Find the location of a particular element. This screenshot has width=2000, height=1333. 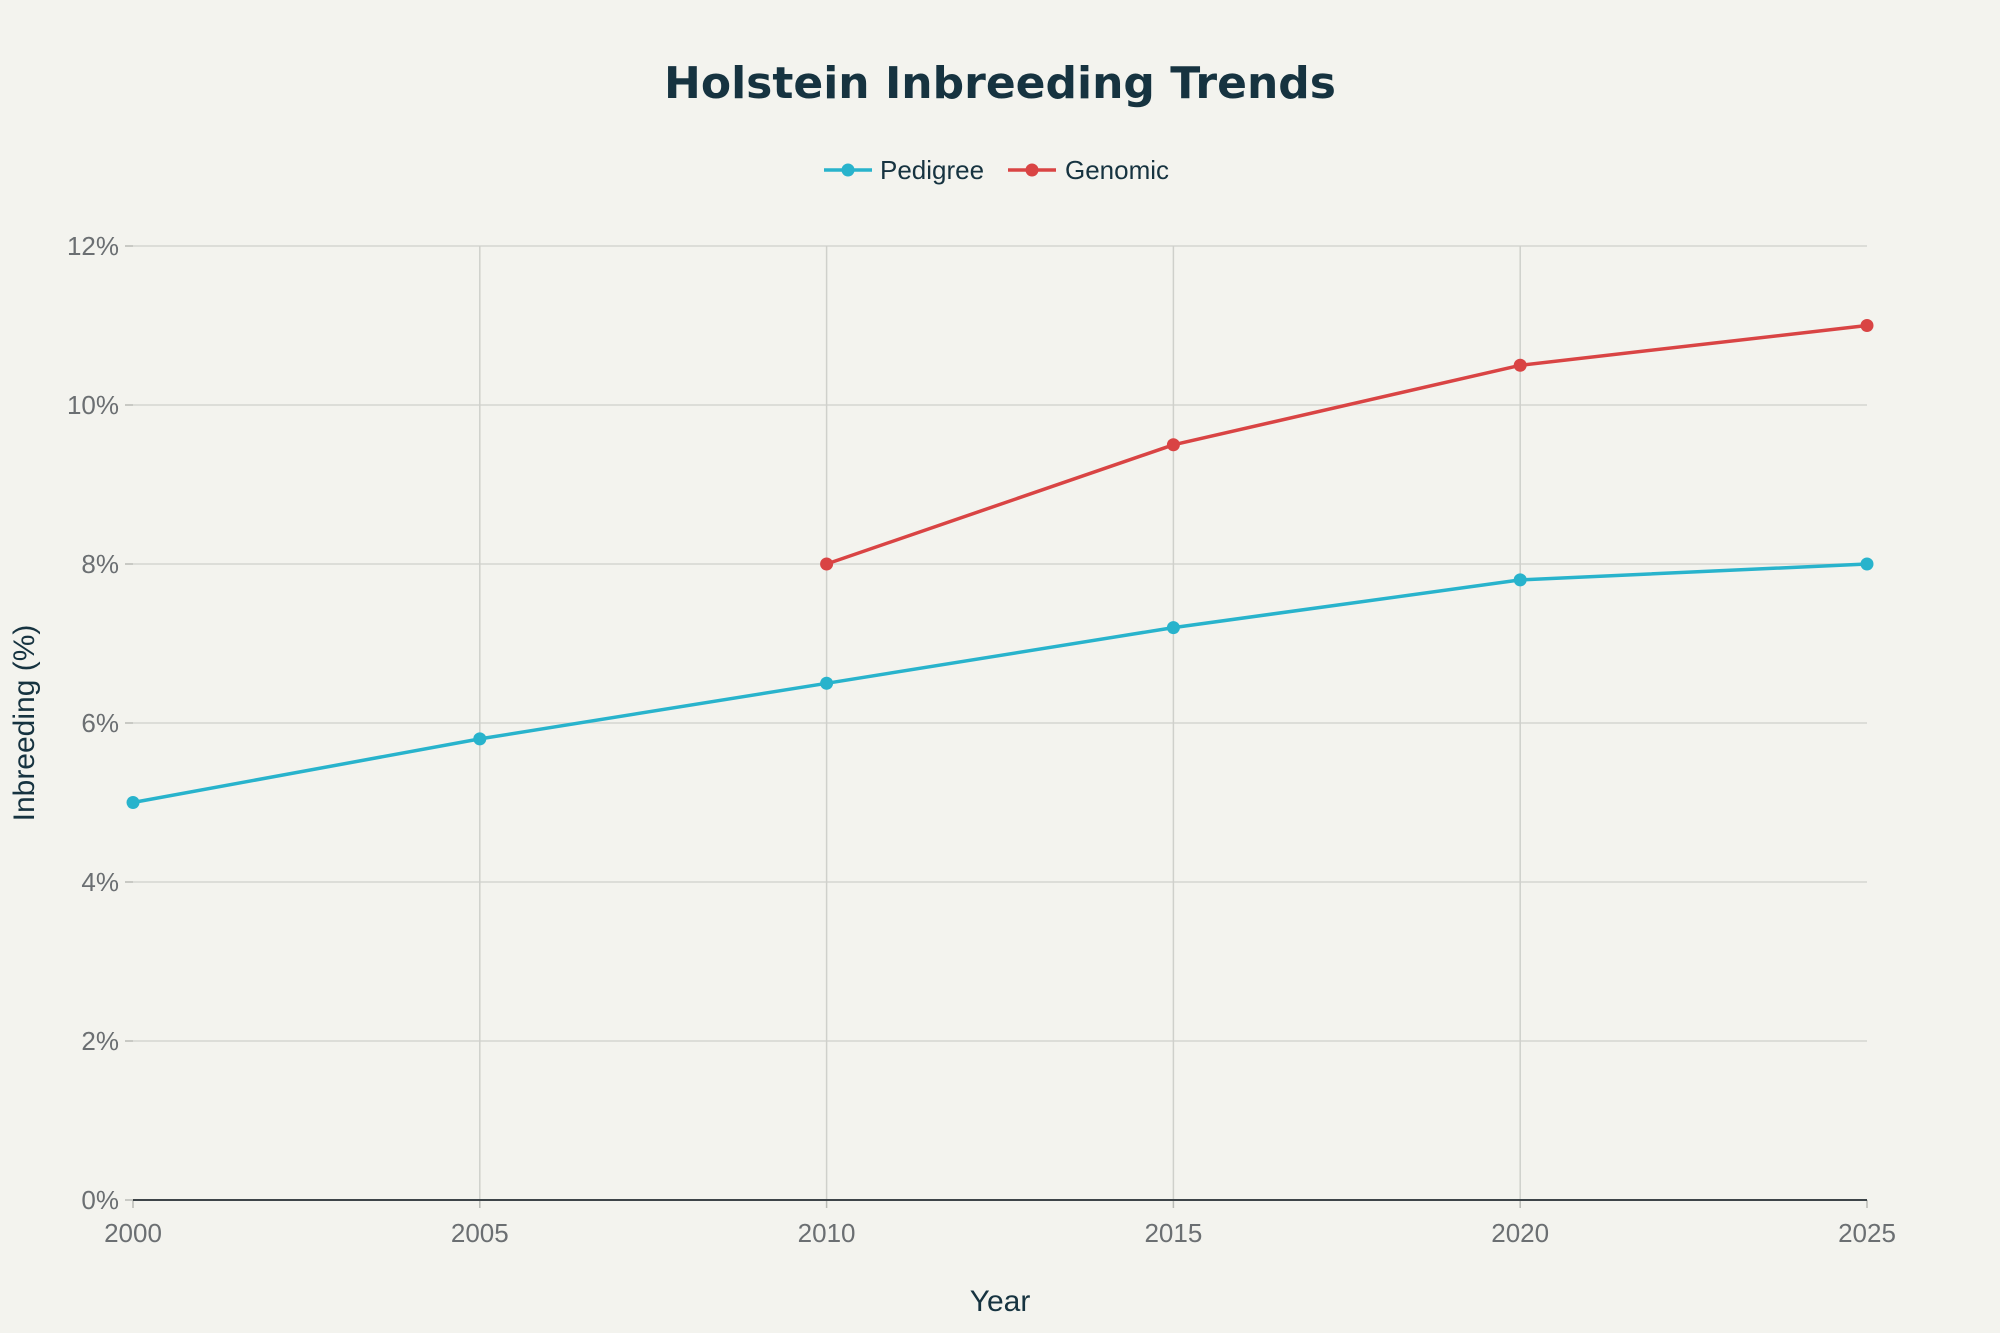

y-tick-label: 8% is located at coordinates (100, 564).